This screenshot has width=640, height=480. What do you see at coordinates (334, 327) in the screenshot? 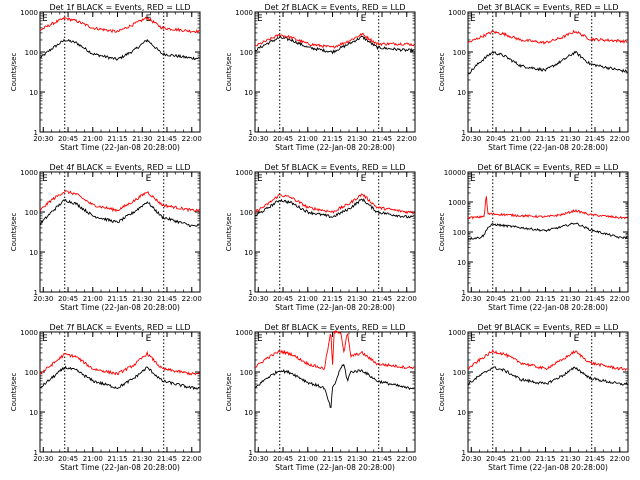
I see `panel-title: Det 8f BLACK = Events, RED = LLD` at bounding box center [334, 327].